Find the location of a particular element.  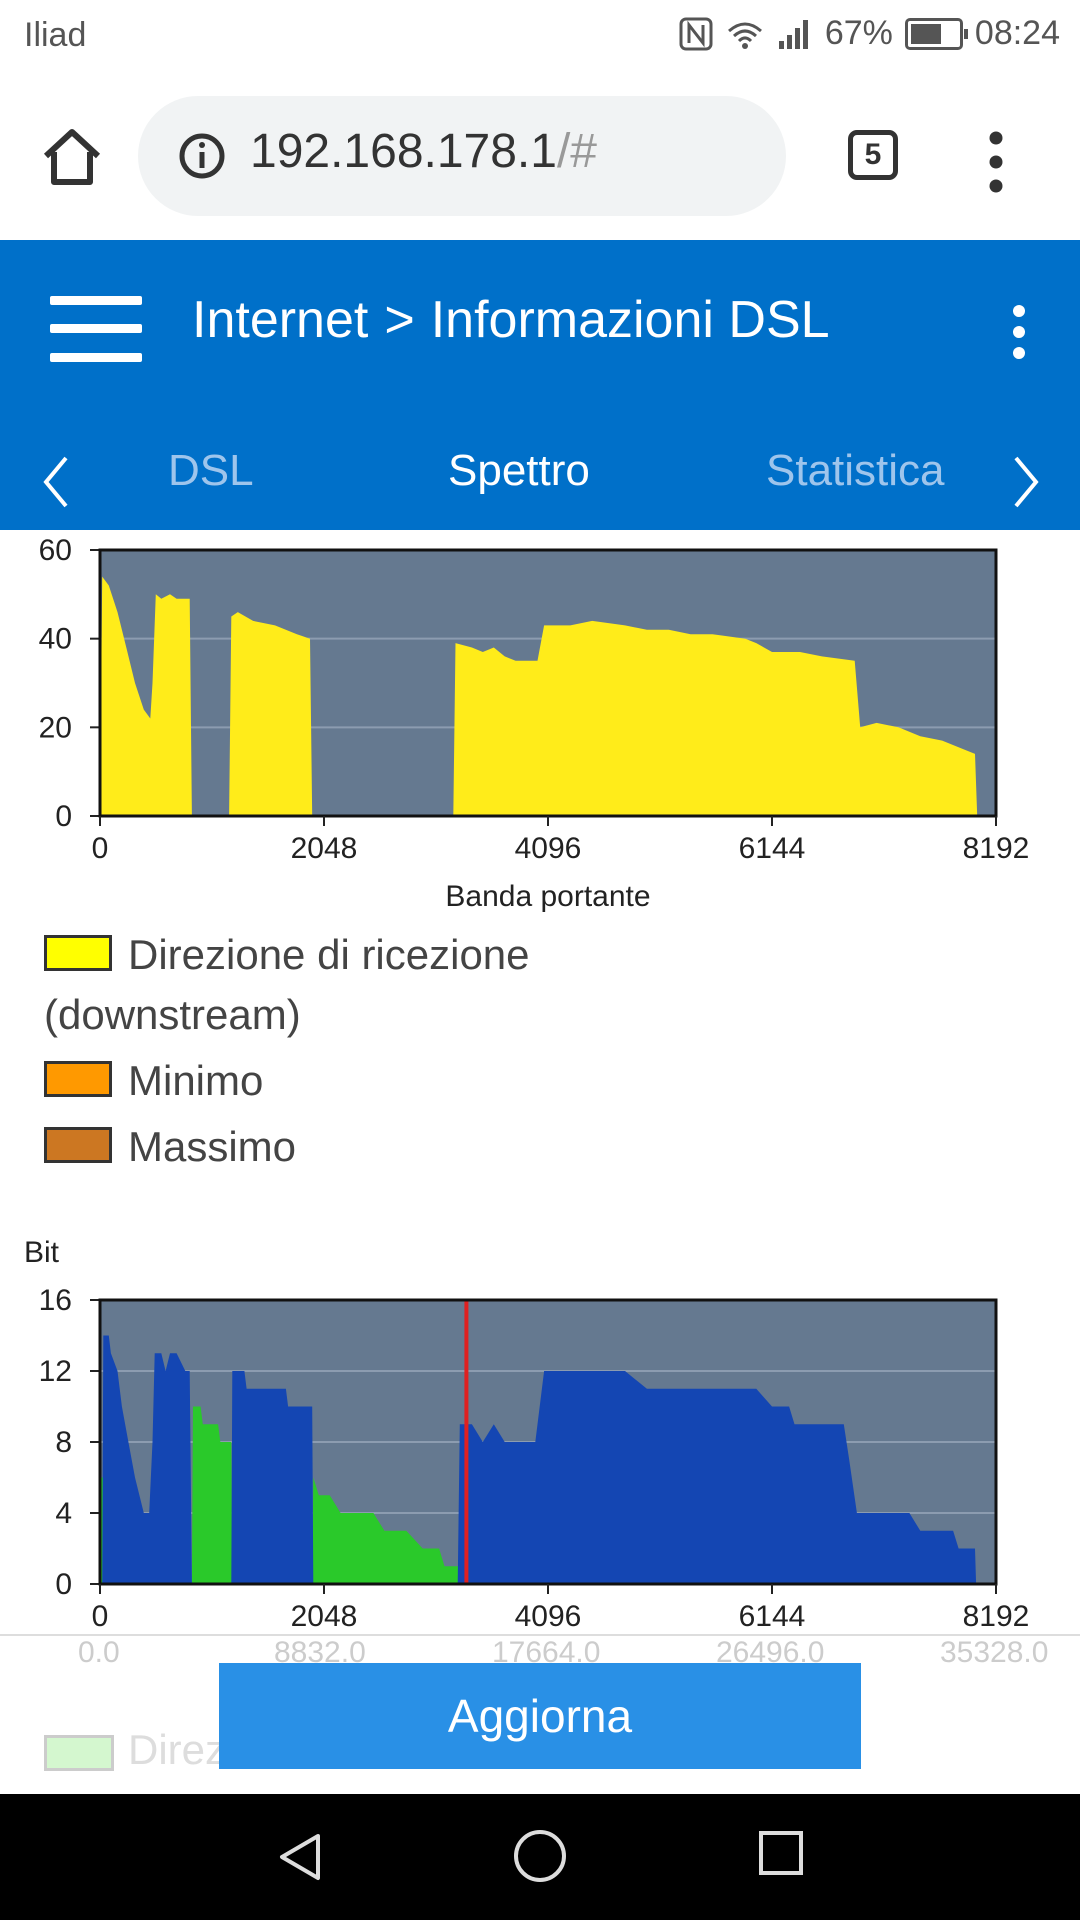

breadcrumb-parent: Internet is located at coordinates (280, 320).